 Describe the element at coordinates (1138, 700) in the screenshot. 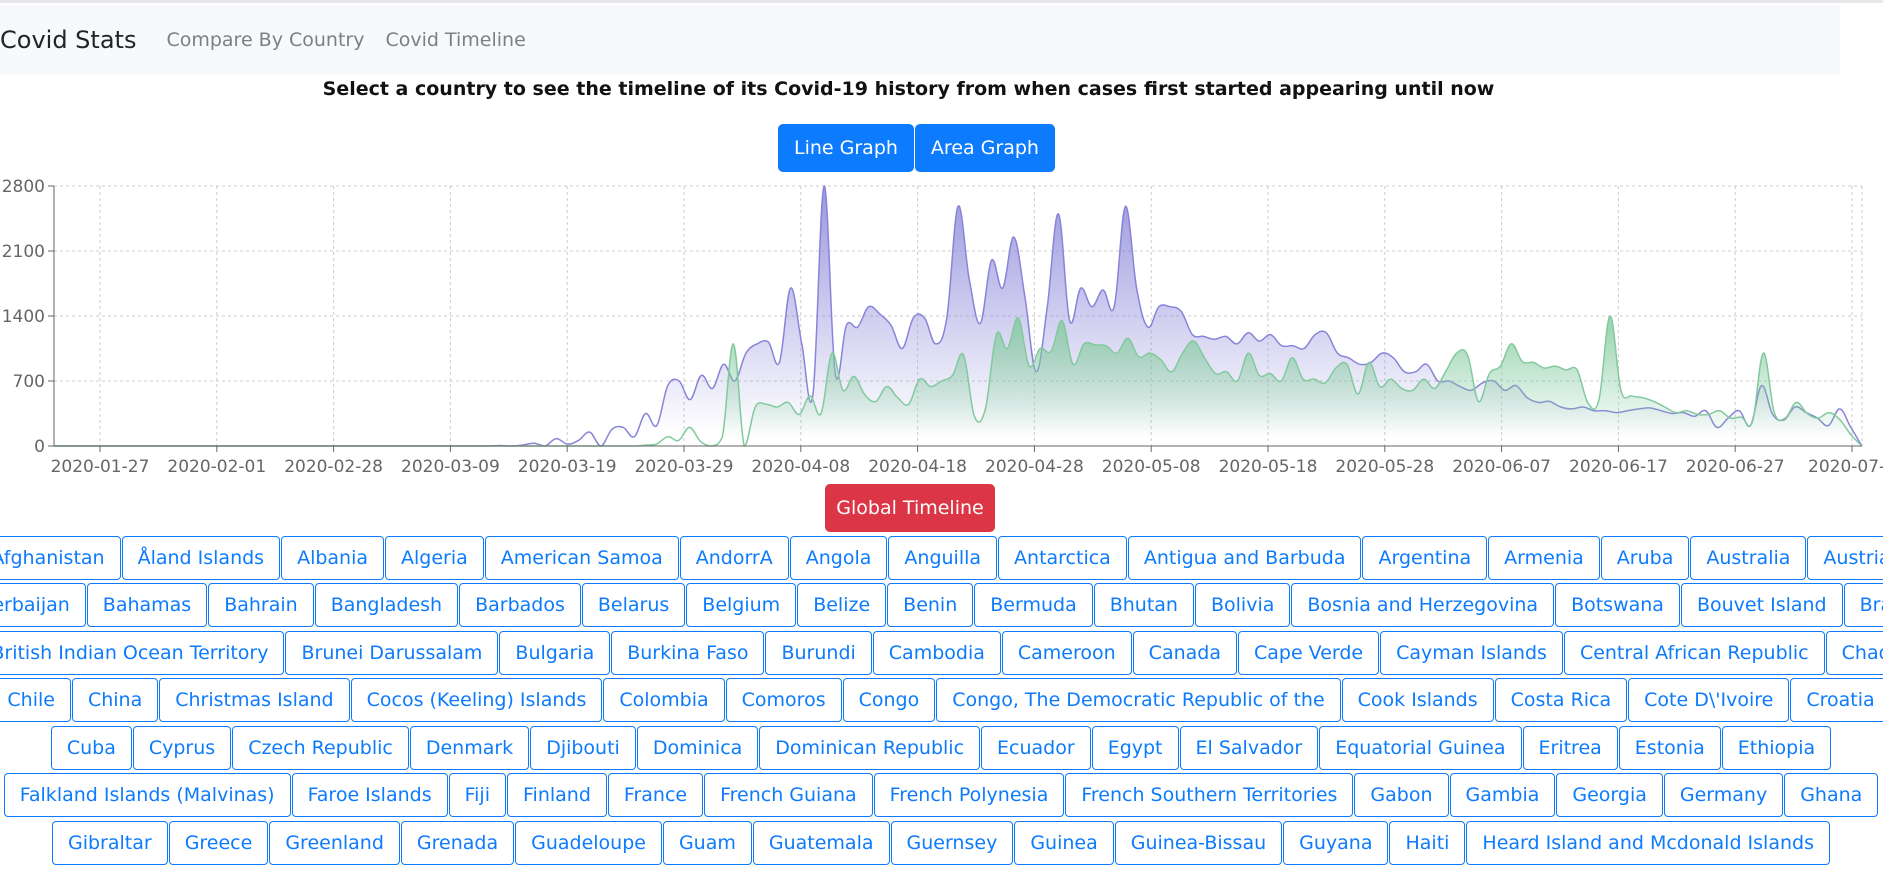

I see `country-button: Congo, The Democratic Republic of the` at that location.